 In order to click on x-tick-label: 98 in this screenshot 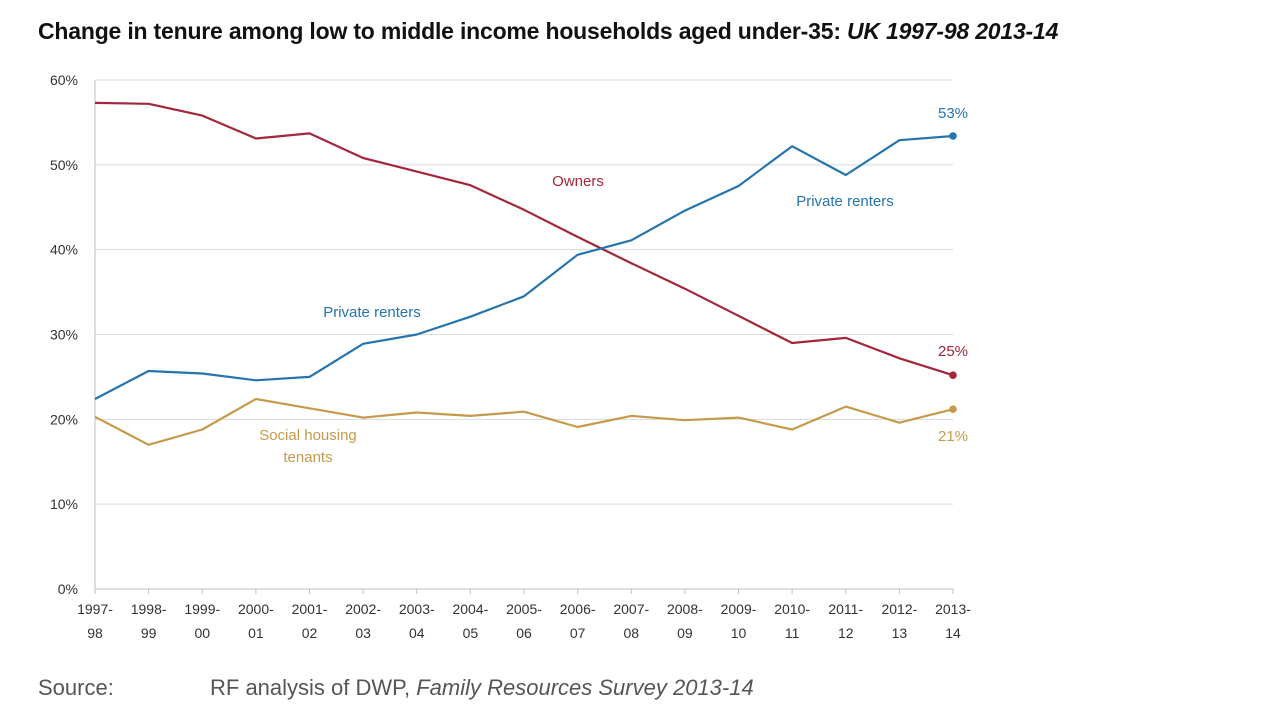, I will do `click(95, 633)`.